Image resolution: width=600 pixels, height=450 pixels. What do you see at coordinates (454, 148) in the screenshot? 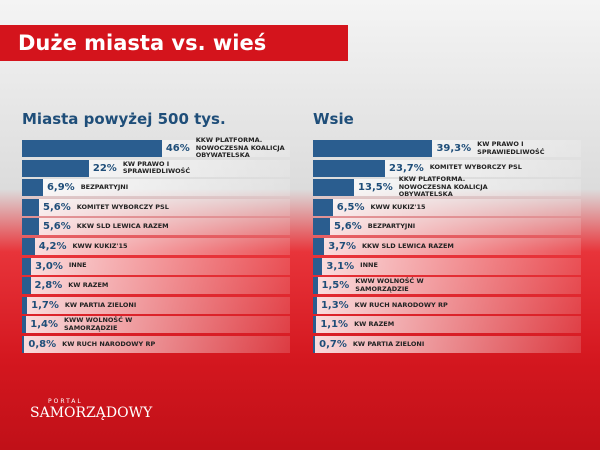
I see `value-label: 39,3%` at bounding box center [454, 148].